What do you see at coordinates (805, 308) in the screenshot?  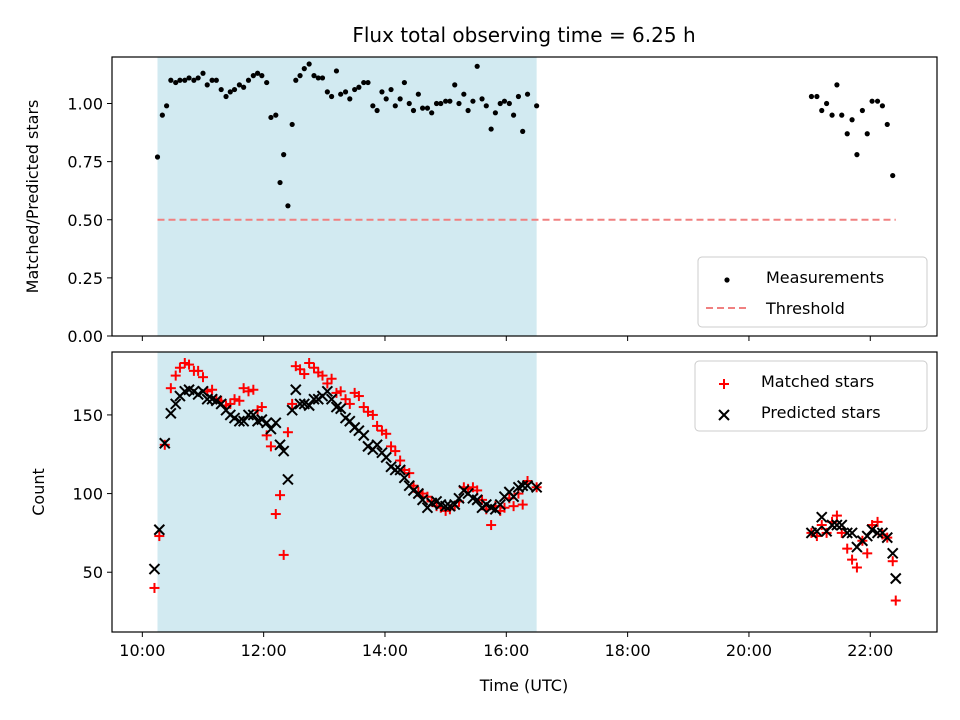 I see `legend-entry: Threshold` at bounding box center [805, 308].